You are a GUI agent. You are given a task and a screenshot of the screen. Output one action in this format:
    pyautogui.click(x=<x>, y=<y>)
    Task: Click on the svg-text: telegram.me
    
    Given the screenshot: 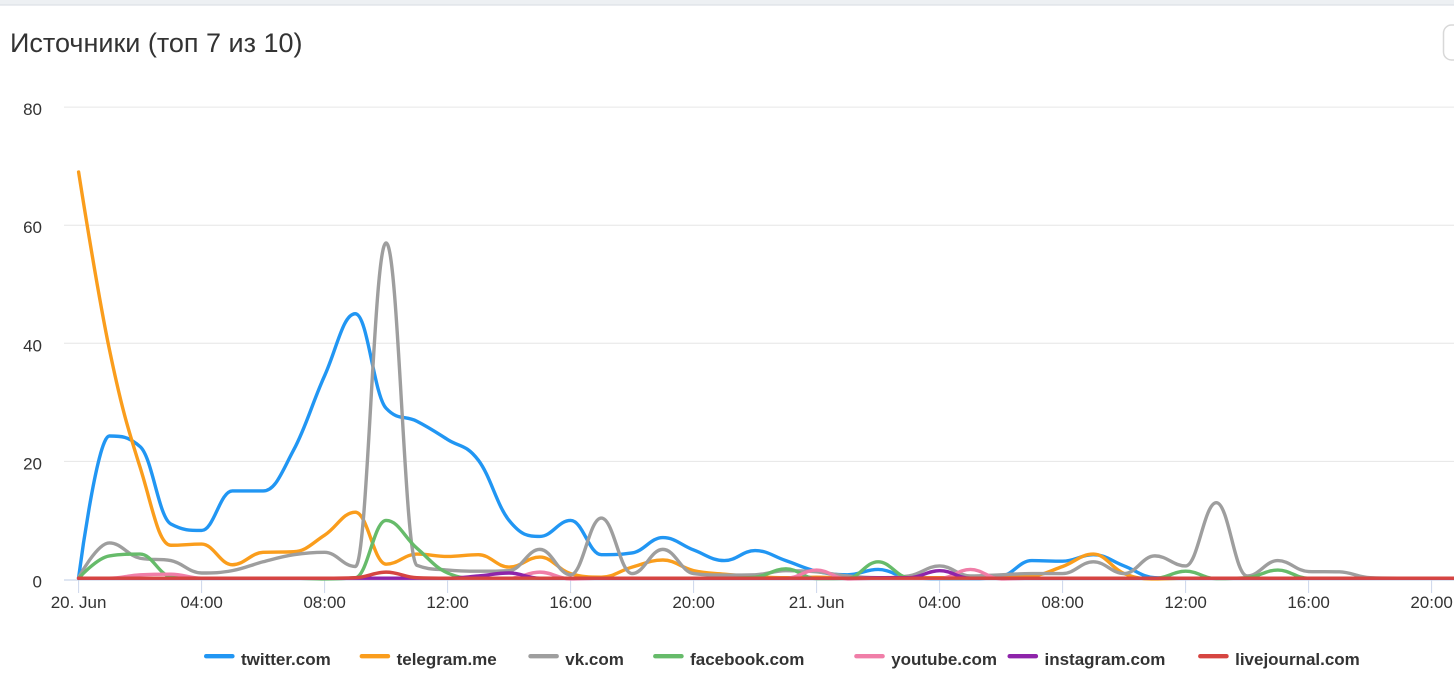 What is the action you would take?
    pyautogui.click(x=447, y=659)
    